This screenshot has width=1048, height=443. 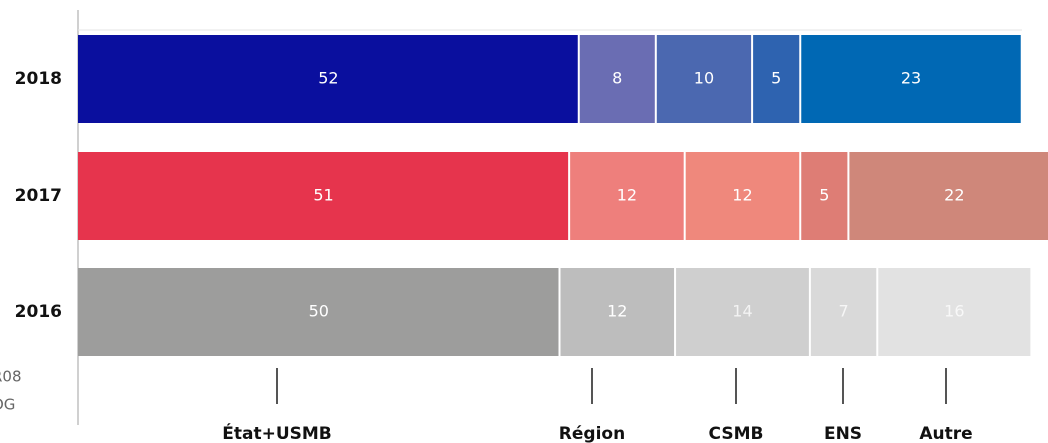 What do you see at coordinates (592, 433) in the screenshot?
I see `legend-label: Région` at bounding box center [592, 433].